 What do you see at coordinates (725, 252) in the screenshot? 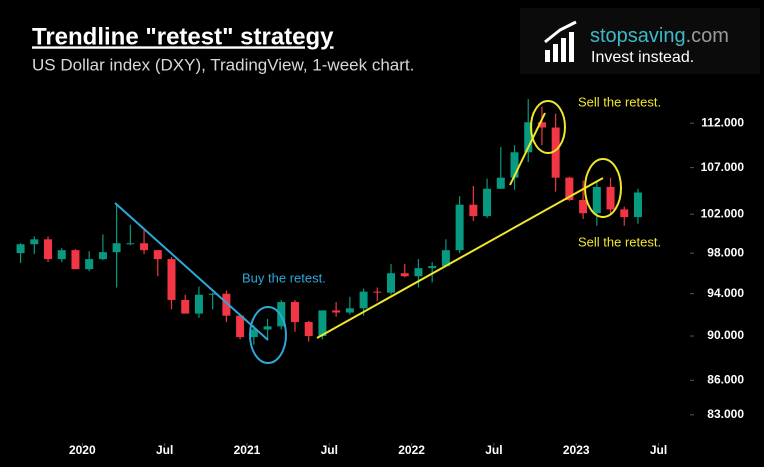
I see `y-tick-label: 98.000` at bounding box center [725, 252].